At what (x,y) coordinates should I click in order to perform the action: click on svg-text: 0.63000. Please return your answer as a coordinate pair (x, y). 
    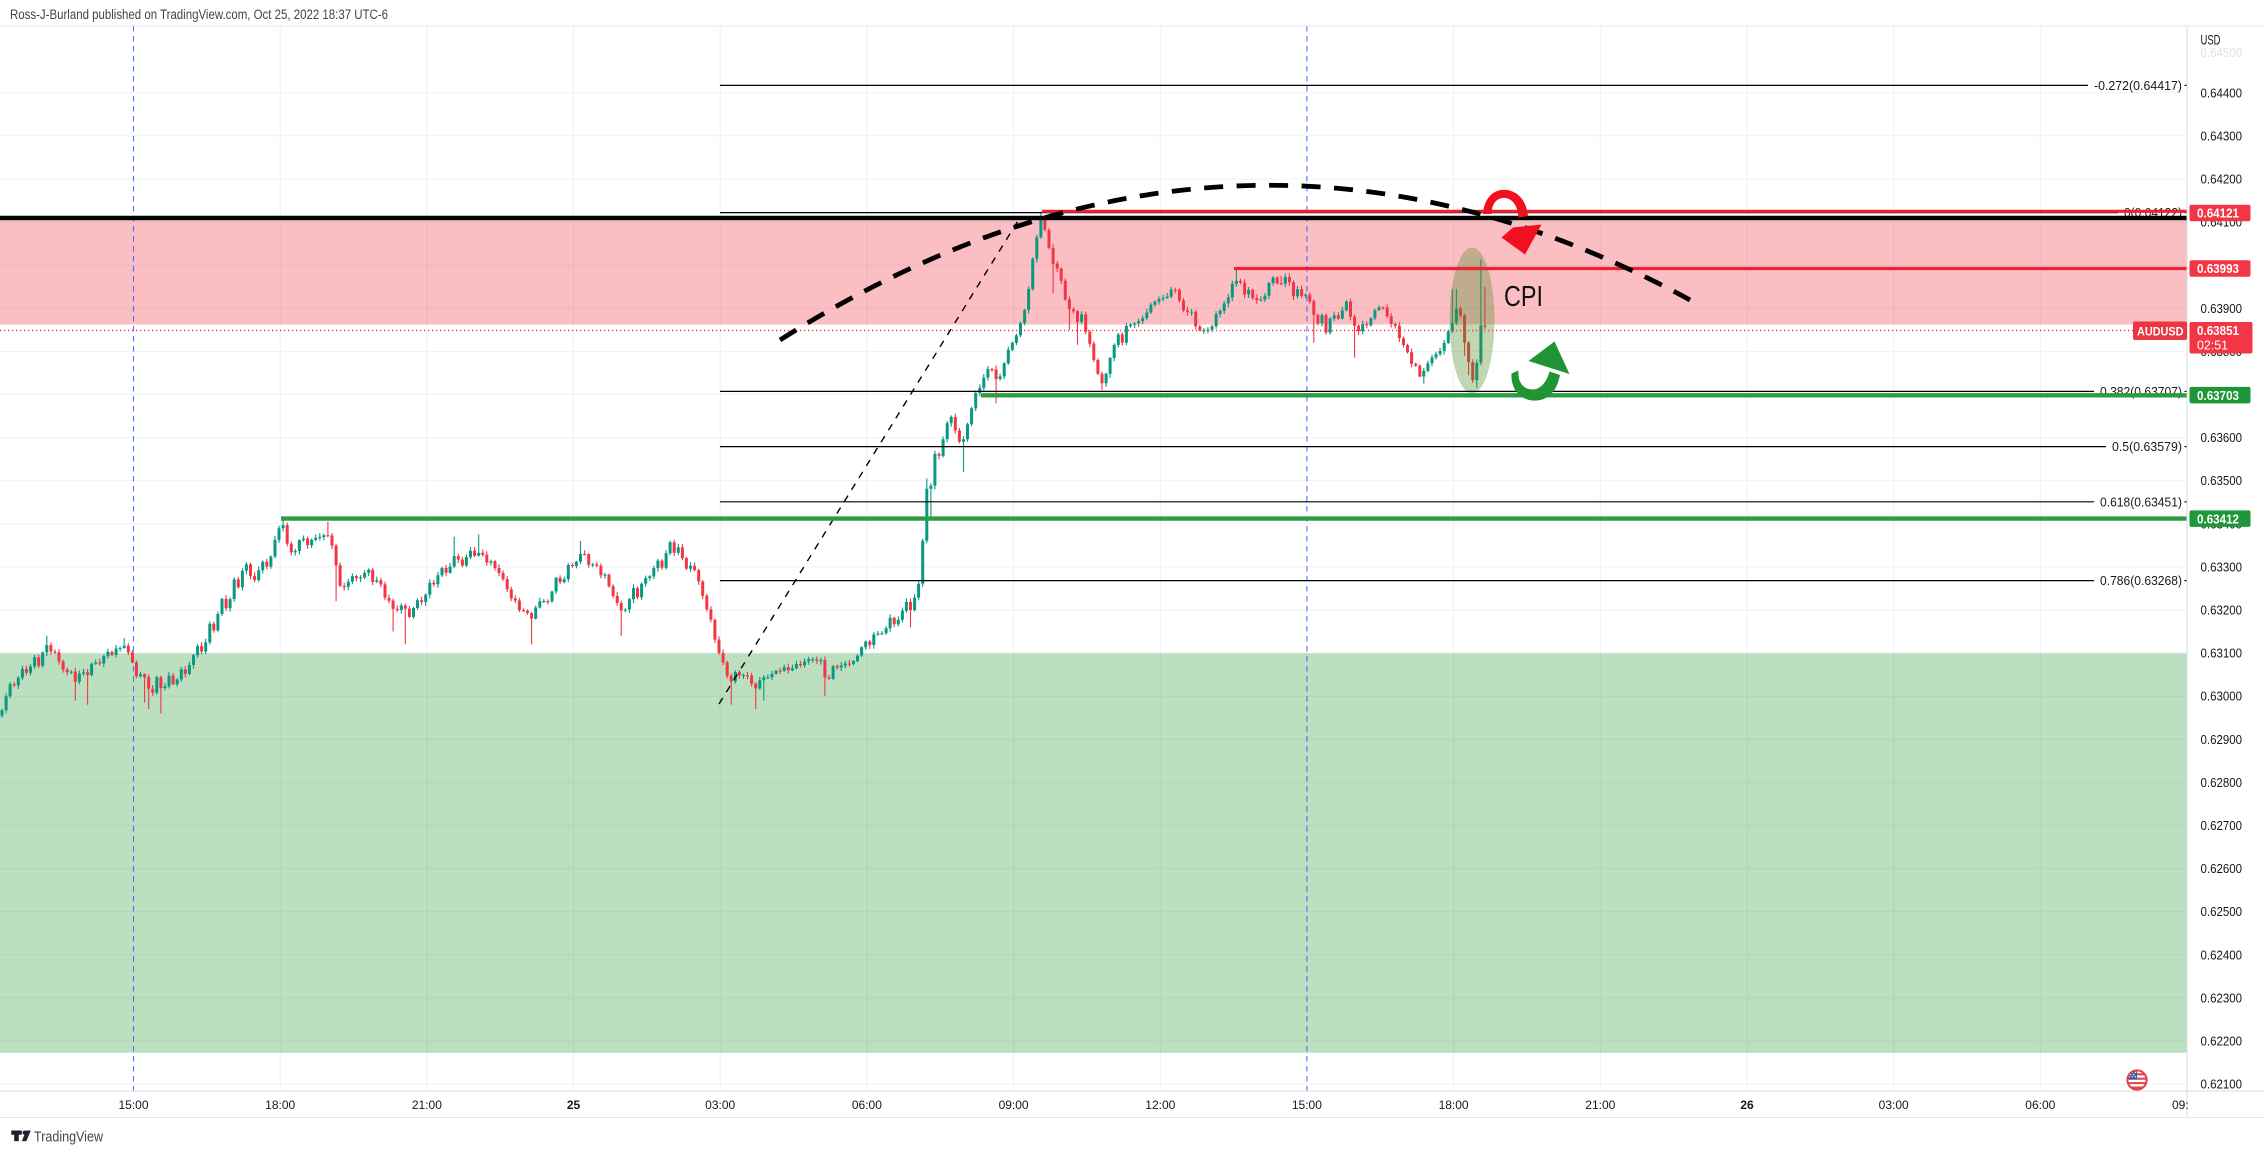
    Looking at the image, I should click on (2222, 697).